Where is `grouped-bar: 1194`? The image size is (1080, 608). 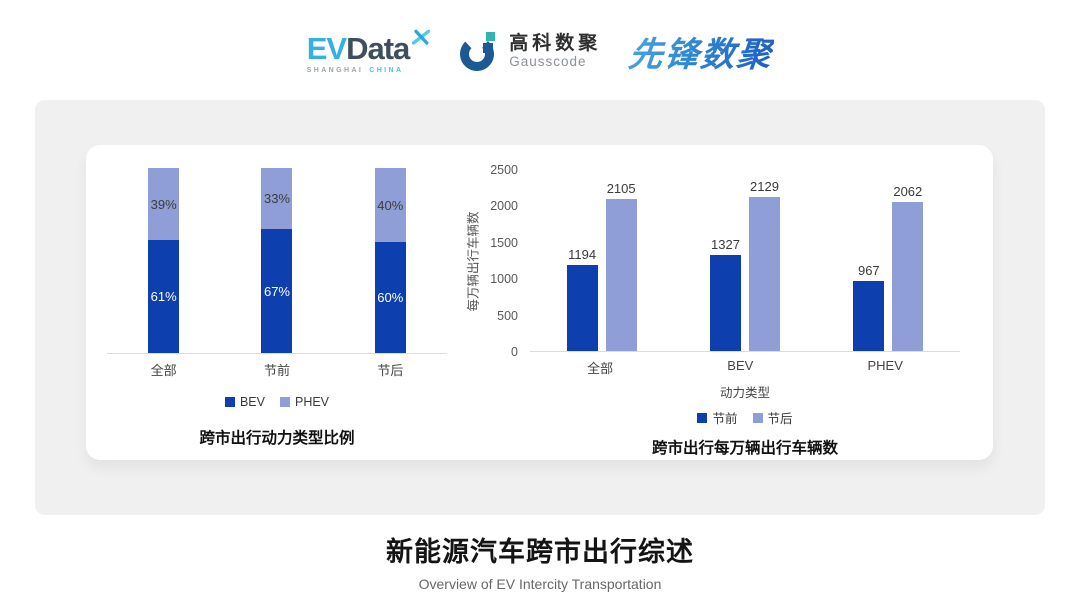 grouped-bar: 1194 is located at coordinates (582, 299).